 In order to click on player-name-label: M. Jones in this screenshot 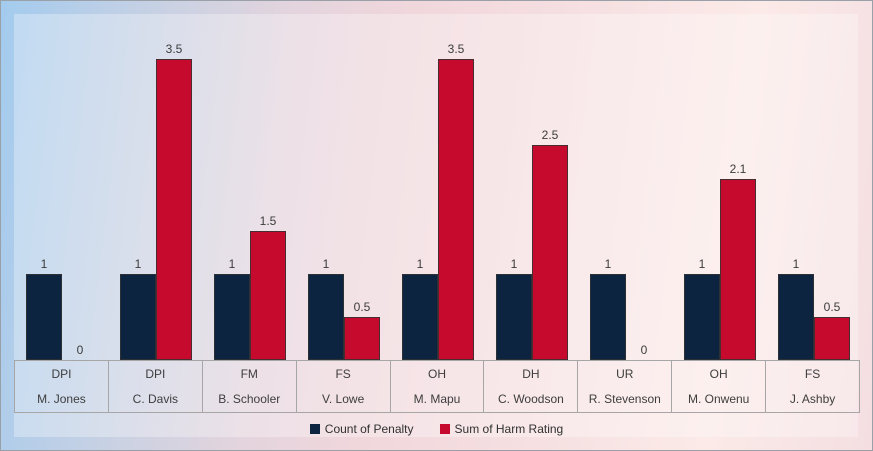, I will do `click(61, 399)`.